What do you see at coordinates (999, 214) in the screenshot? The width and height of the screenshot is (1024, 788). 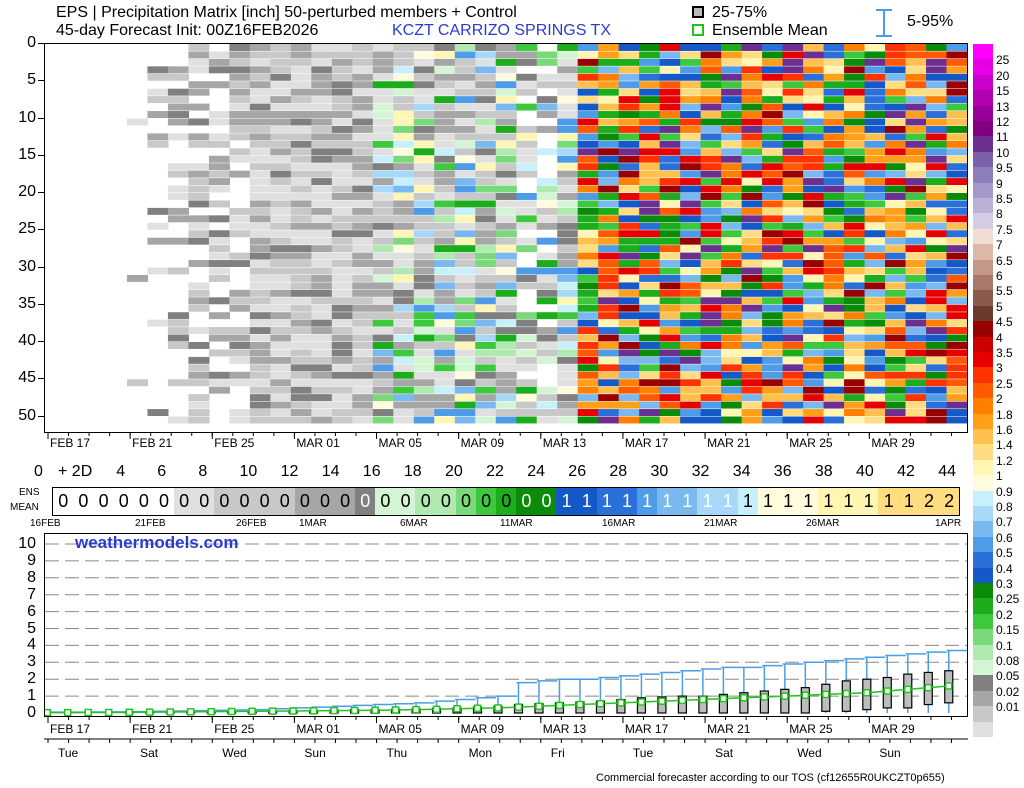 I see `scale-label: 8` at bounding box center [999, 214].